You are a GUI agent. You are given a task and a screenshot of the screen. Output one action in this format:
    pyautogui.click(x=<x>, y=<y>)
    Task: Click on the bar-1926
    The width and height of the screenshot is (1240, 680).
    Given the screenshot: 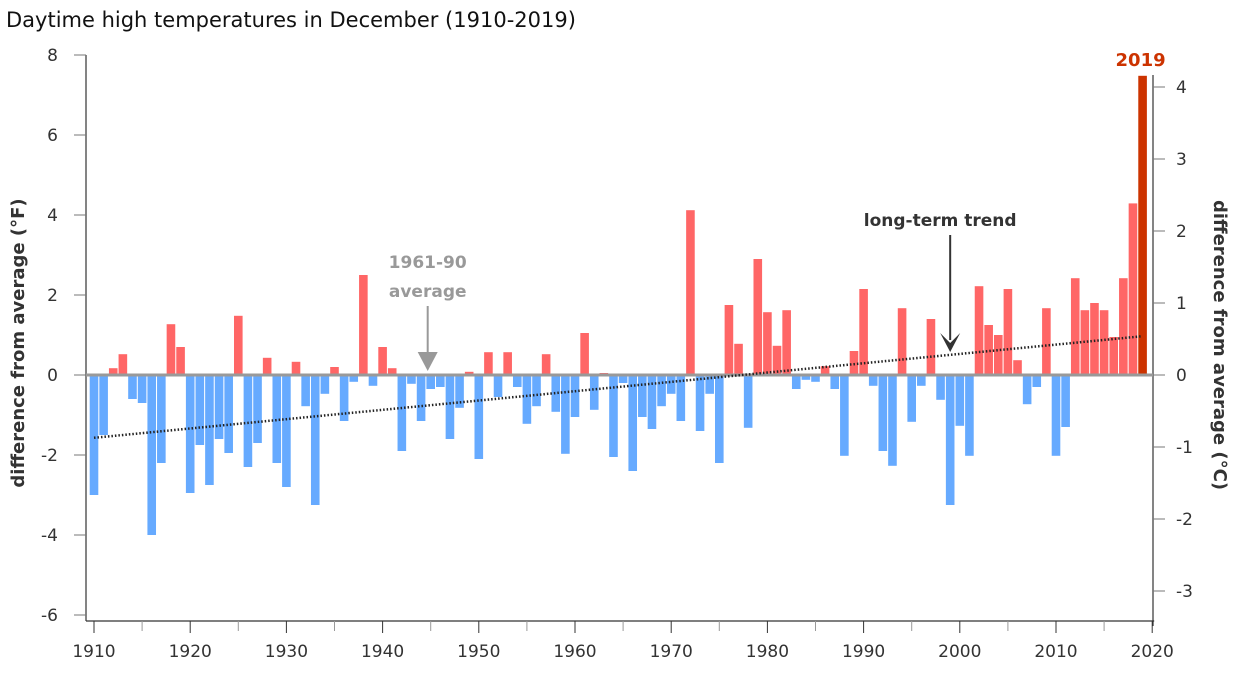 What is the action you would take?
    pyautogui.click(x=248, y=421)
    